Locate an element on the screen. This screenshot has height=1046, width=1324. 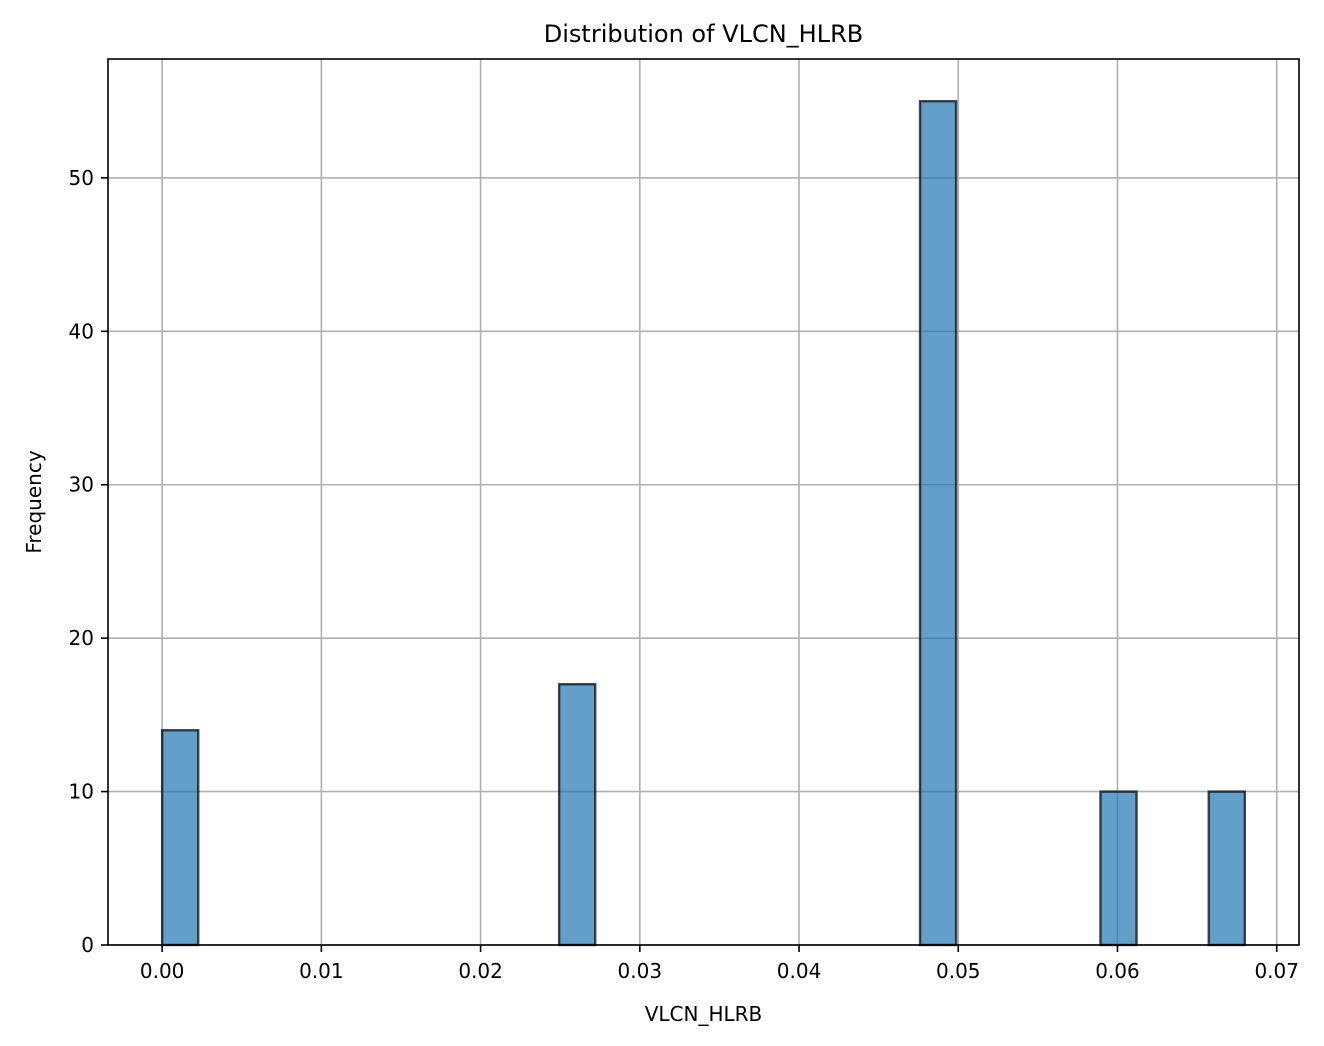
y-tick-label: 50 is located at coordinates (81, 178).